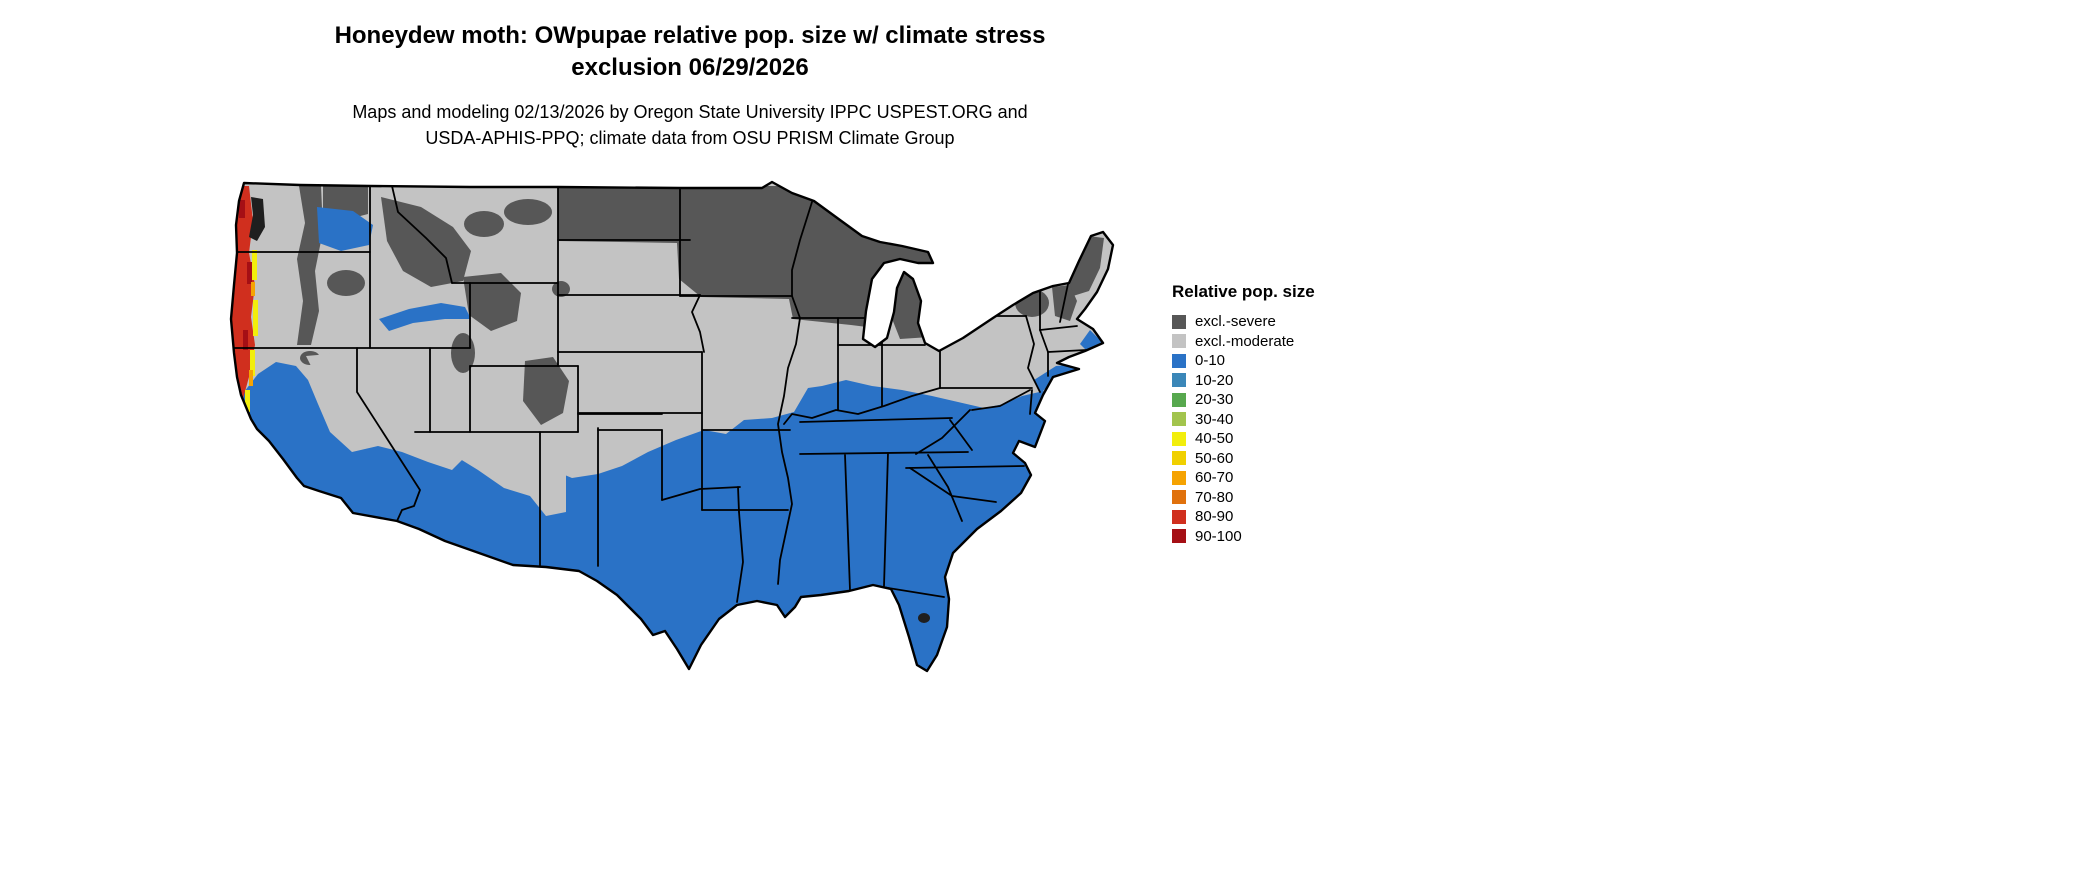 The image size is (2100, 892). What do you see at coordinates (1282, 478) in the screenshot?
I see `legend-item-60-70: 60-70` at bounding box center [1282, 478].